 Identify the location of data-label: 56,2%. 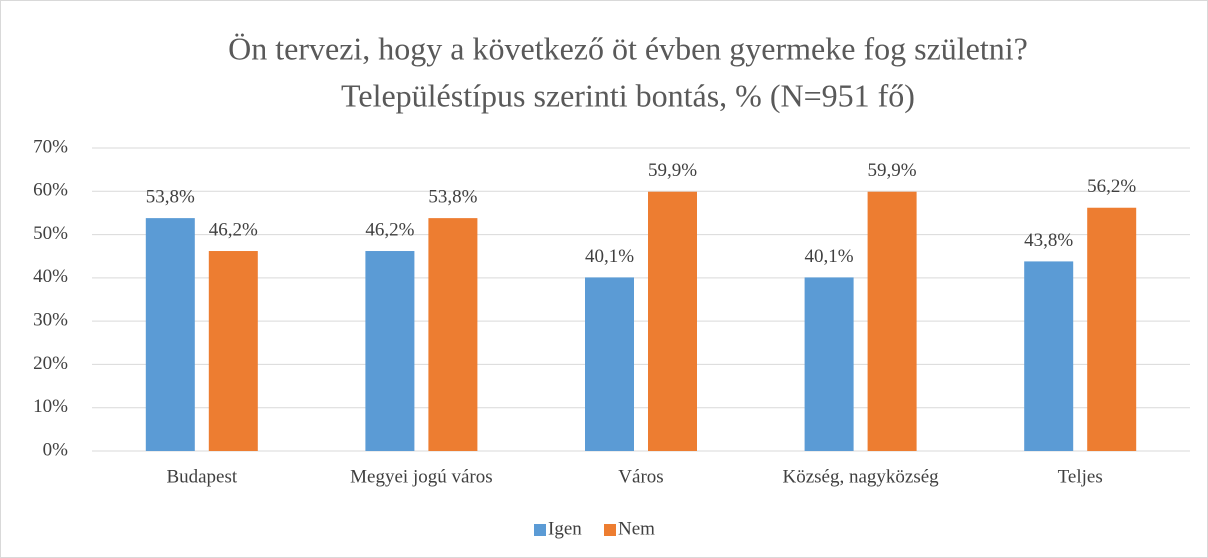
(1111, 186).